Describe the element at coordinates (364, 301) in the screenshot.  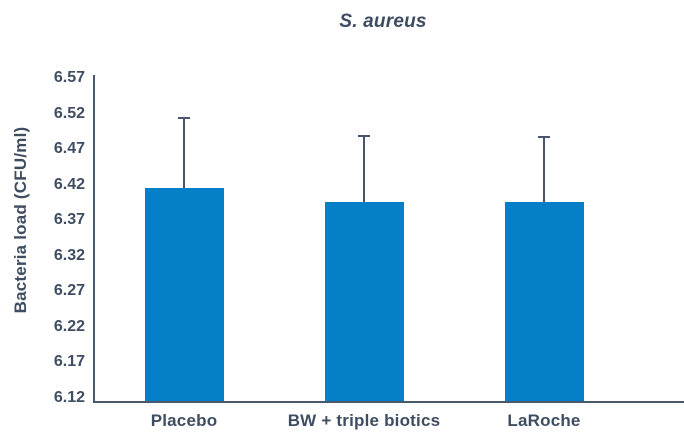
I see `bar-bw-triple-biotics` at that location.